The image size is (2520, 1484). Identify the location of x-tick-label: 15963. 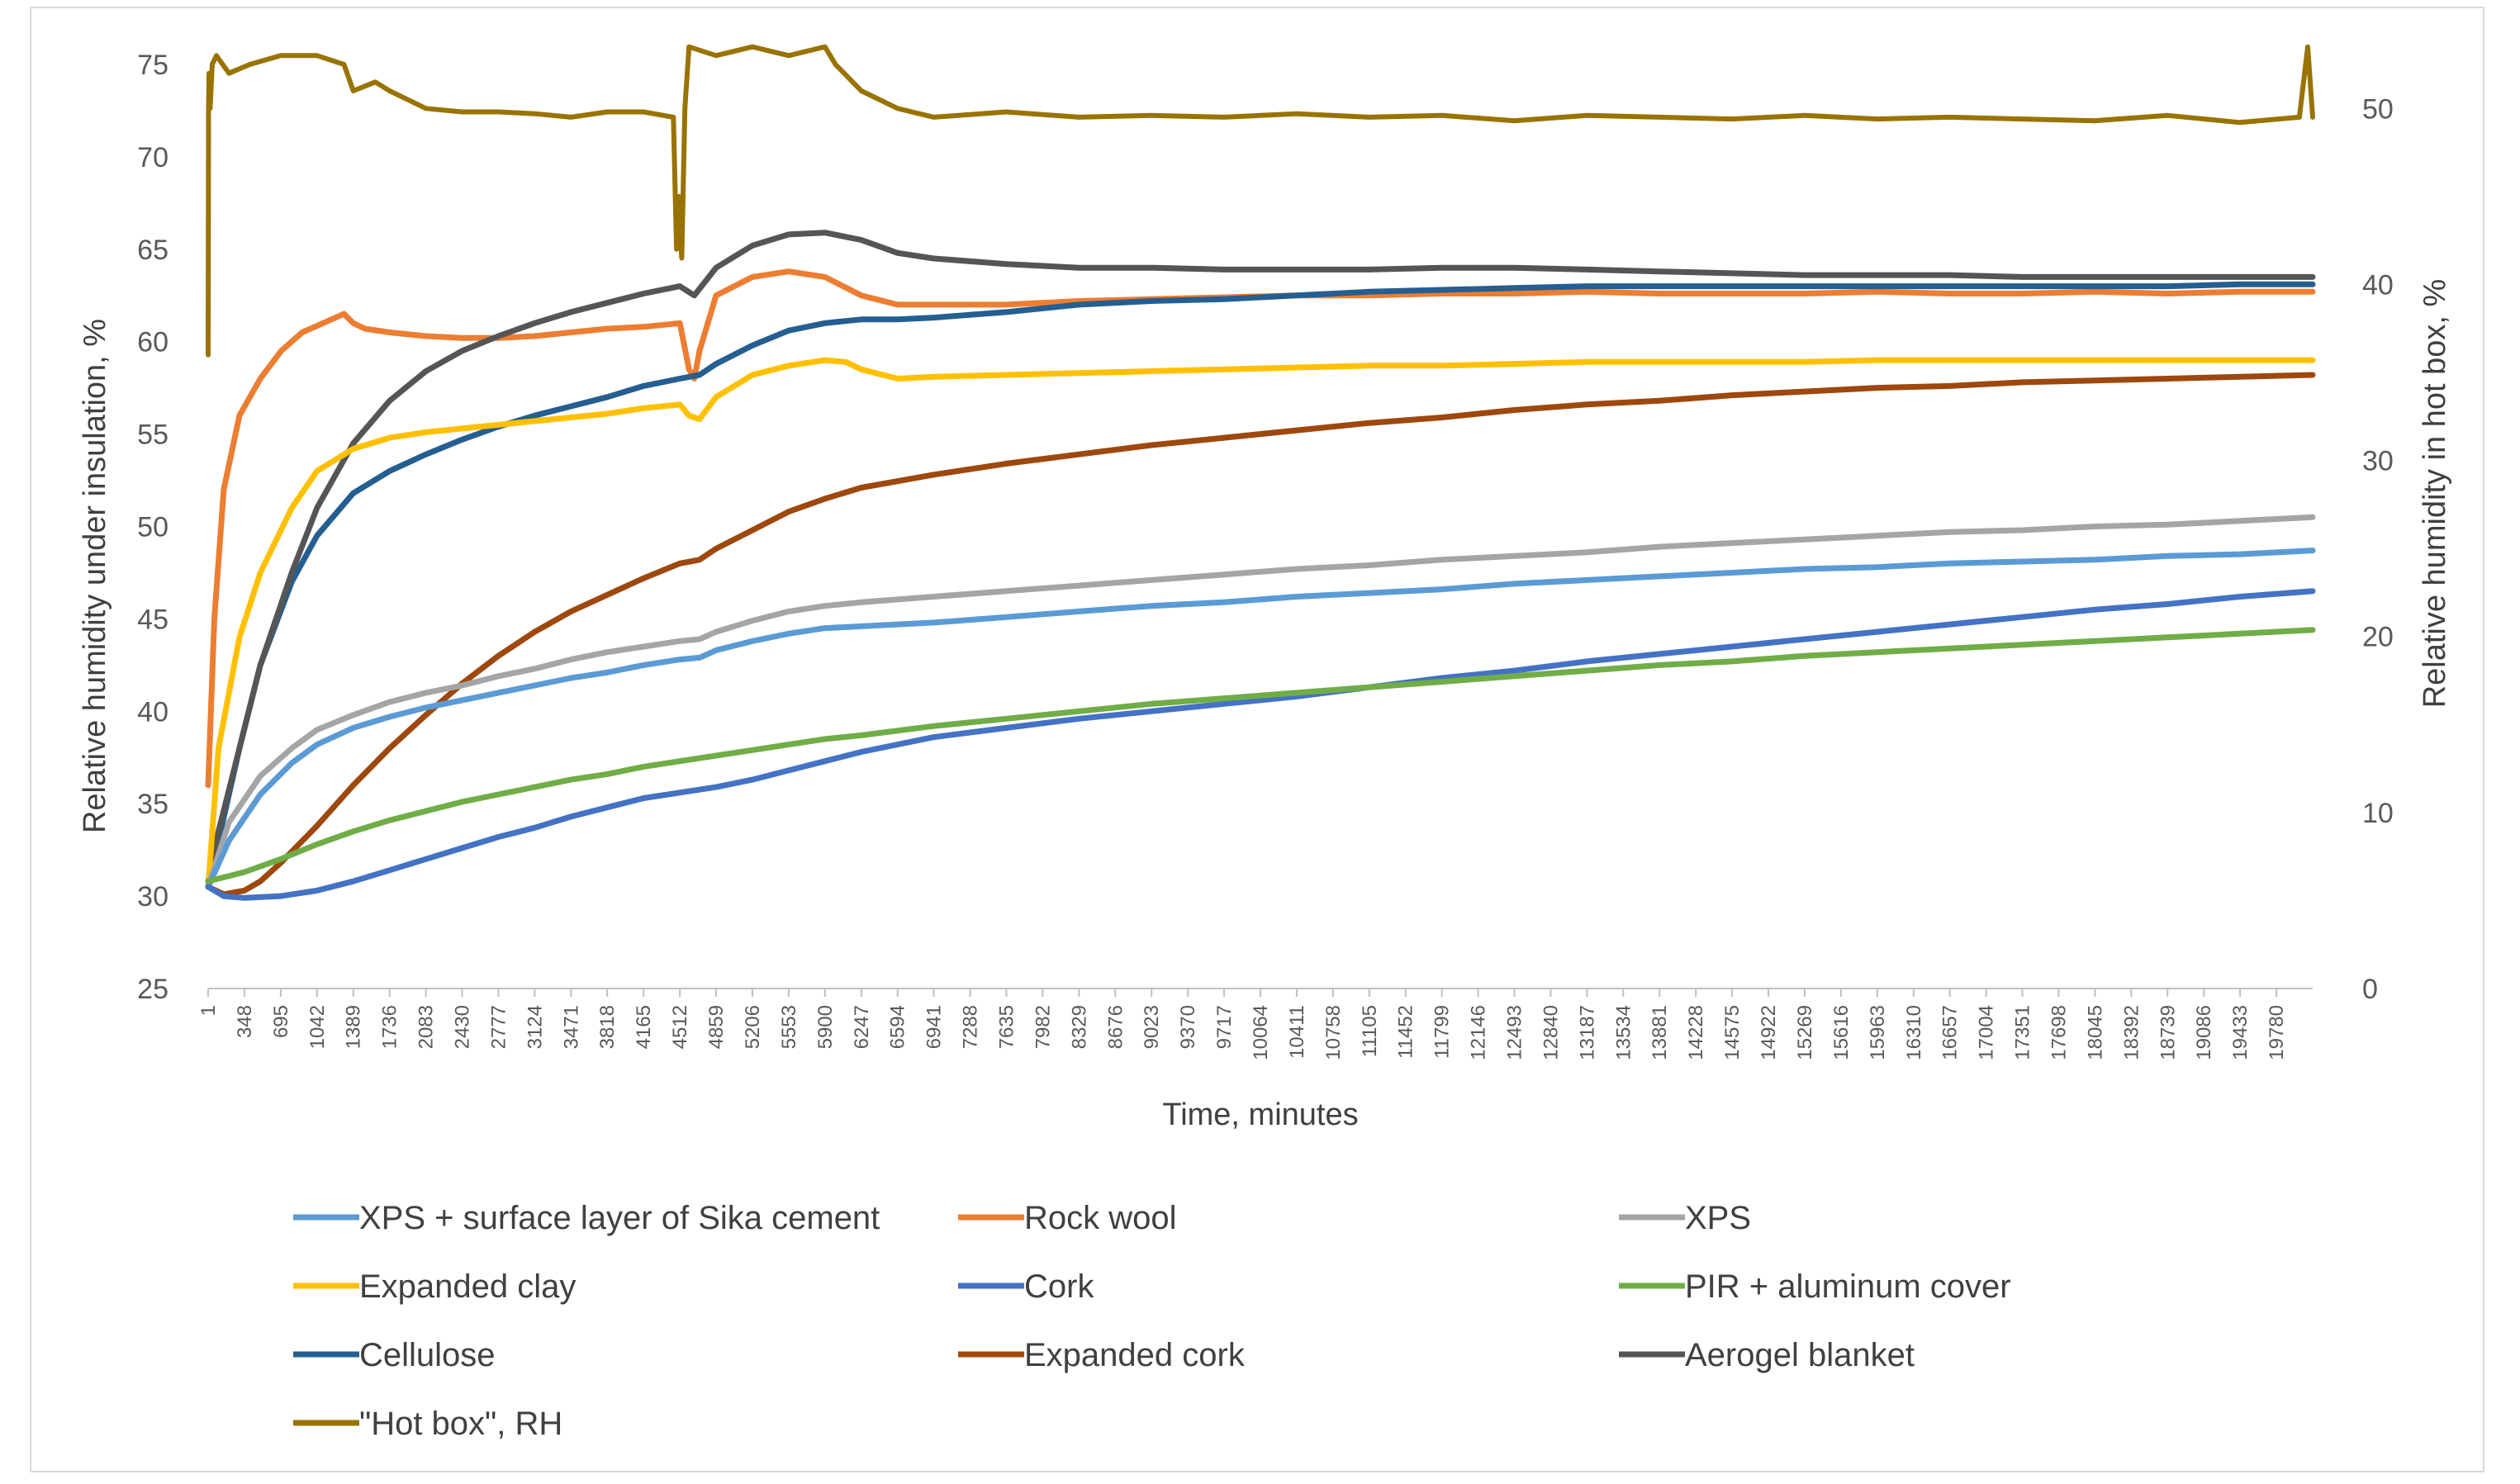
(1878, 1032).